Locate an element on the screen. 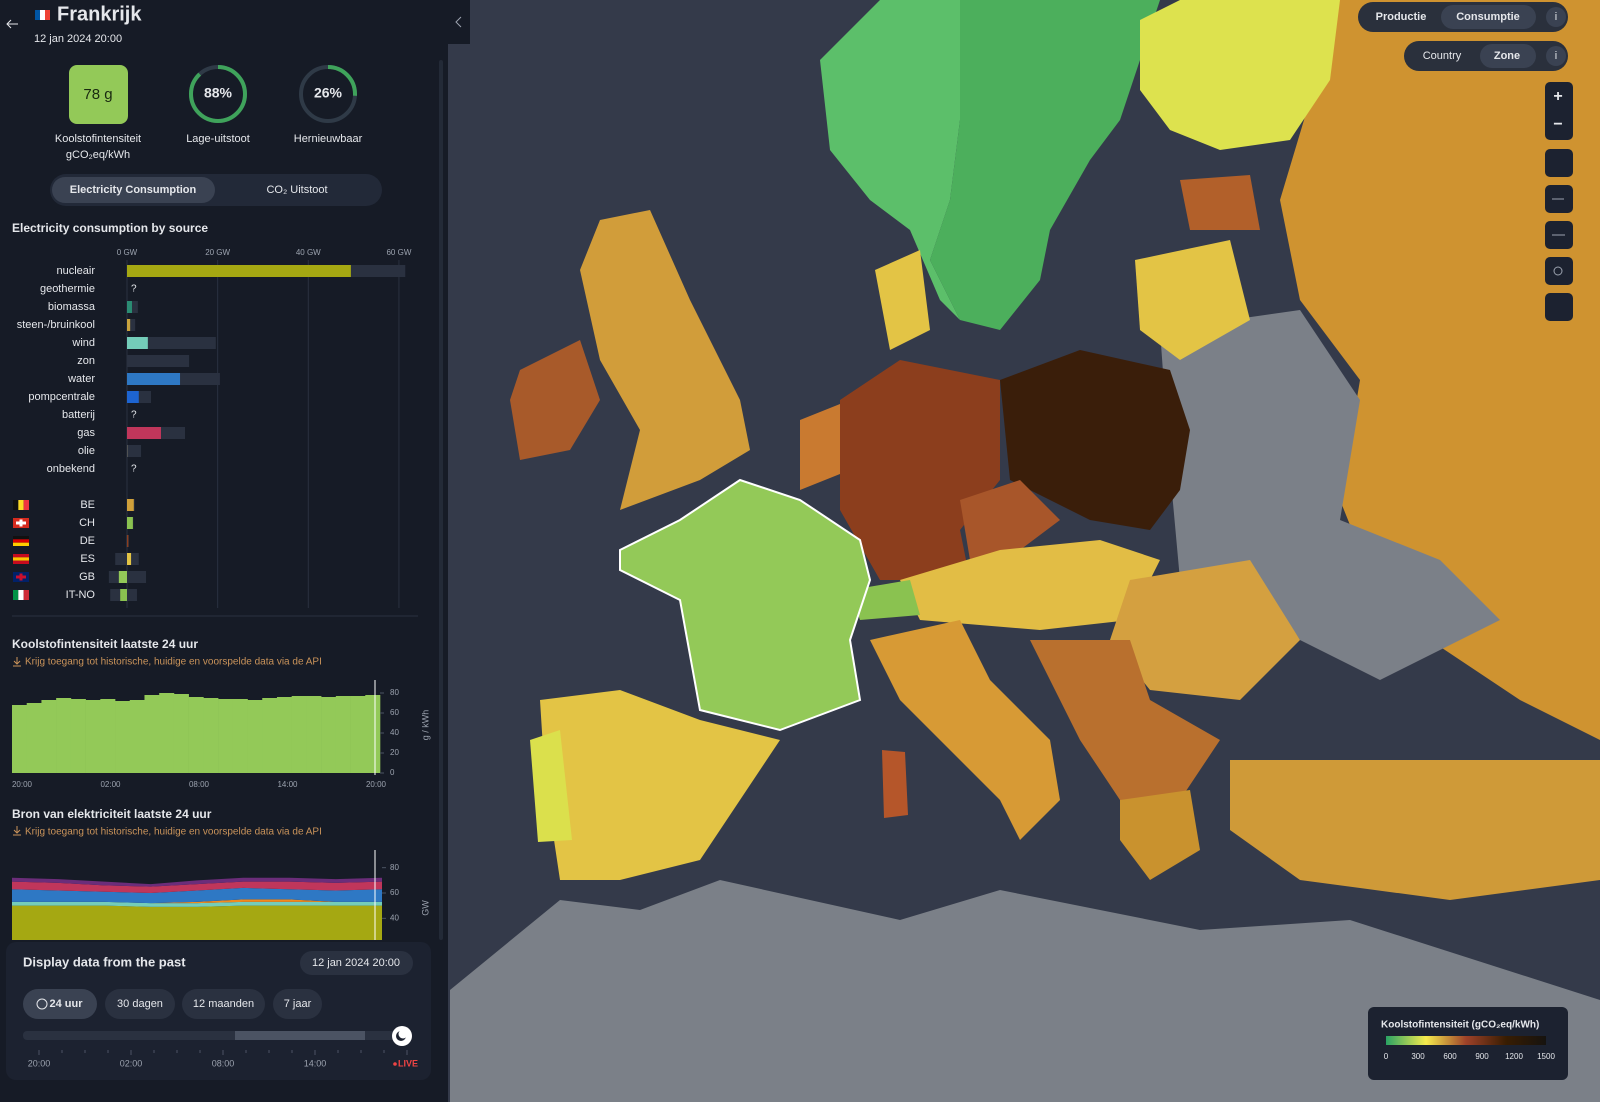 Image resolution: width=1600 pixels, height=1102 pixels. slider-tick-label: 14:00 is located at coordinates (315, 1063).